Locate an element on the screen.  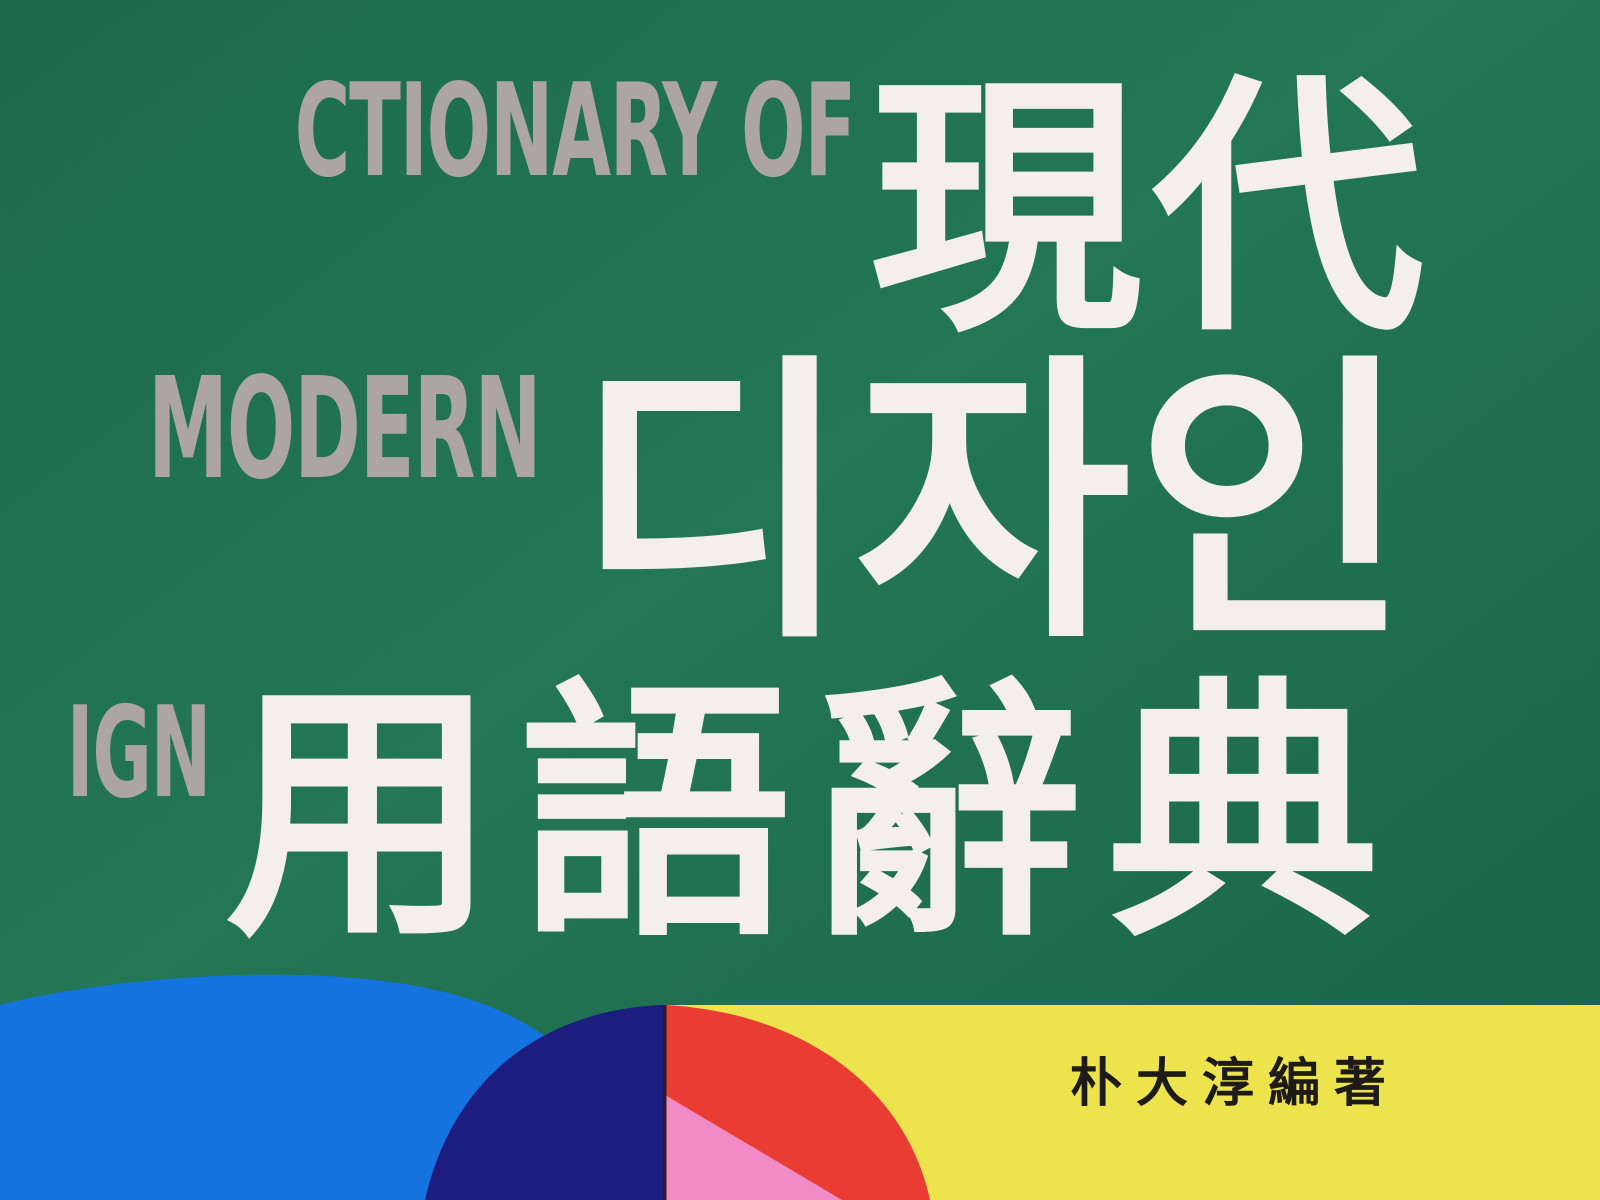
author-credit: 朴大淳編著 is located at coordinates (1235, 1084).